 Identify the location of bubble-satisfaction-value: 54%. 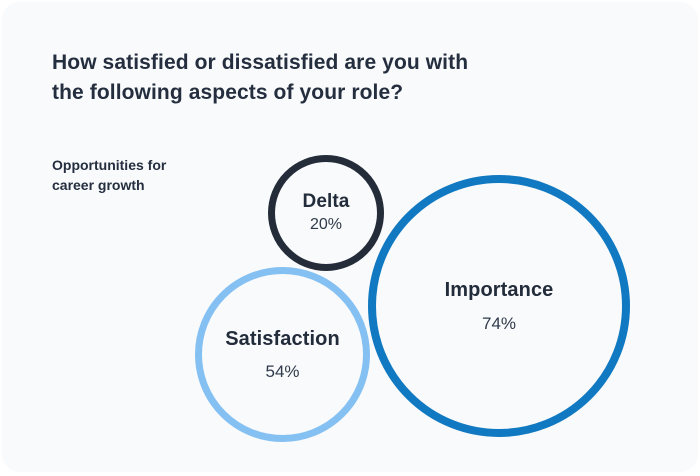
(282, 371).